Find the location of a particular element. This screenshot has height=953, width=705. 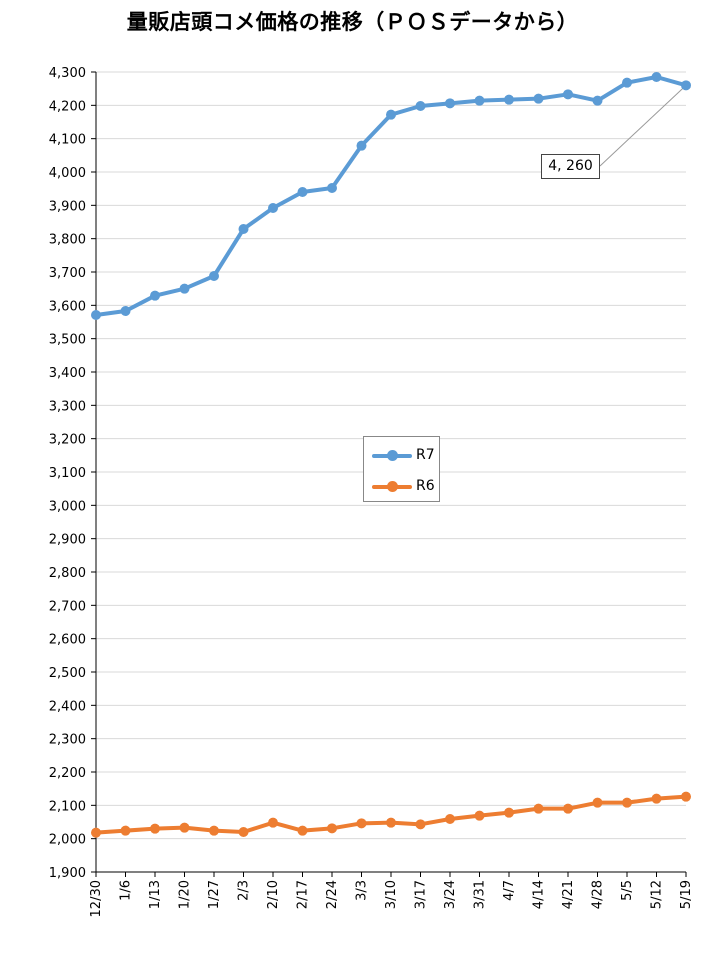

x-tick-label: 4/7 is located at coordinates (509, 890).